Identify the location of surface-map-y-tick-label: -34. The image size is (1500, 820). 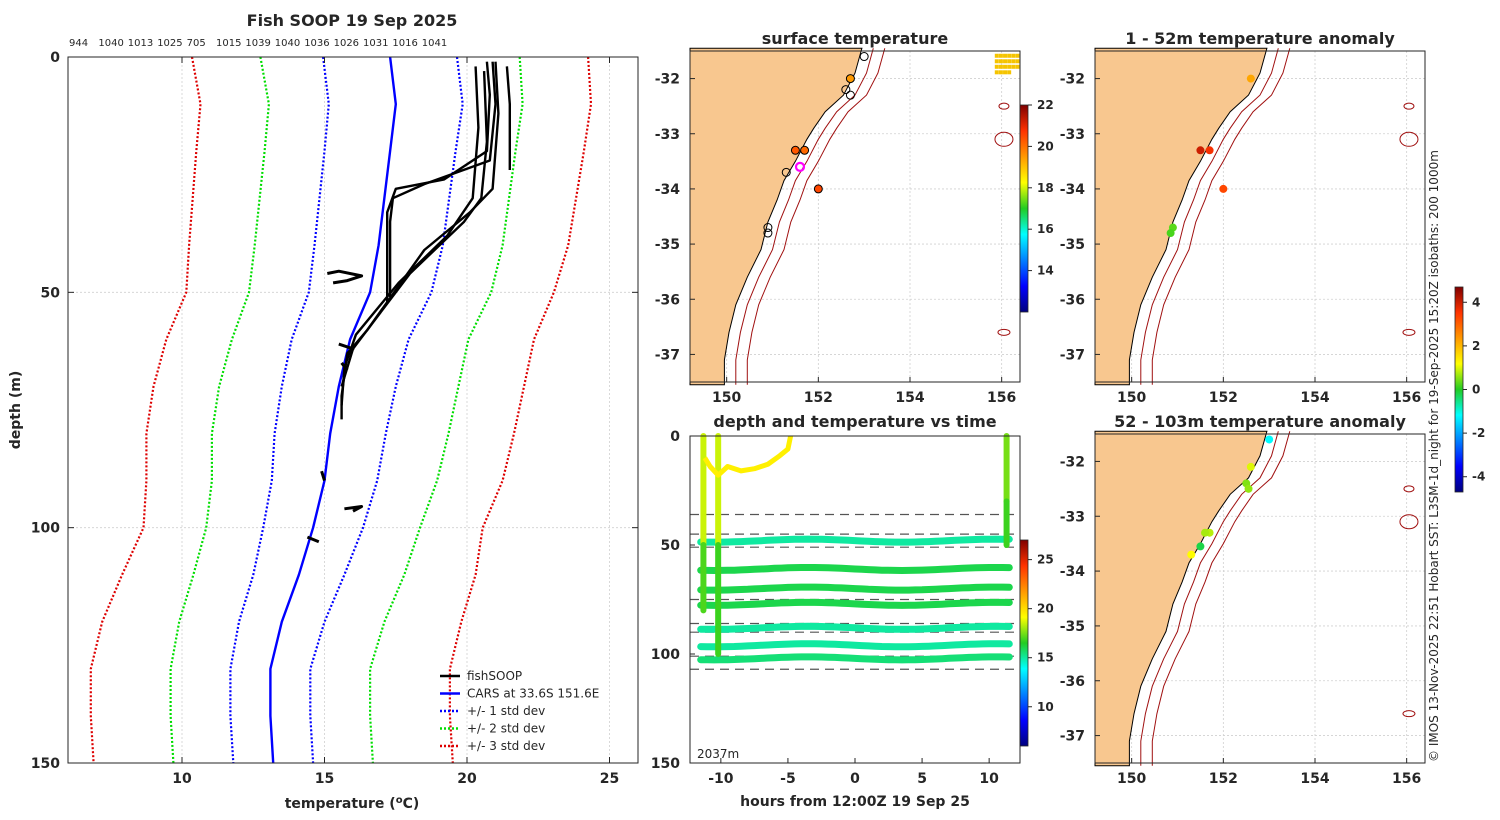
(668, 190).